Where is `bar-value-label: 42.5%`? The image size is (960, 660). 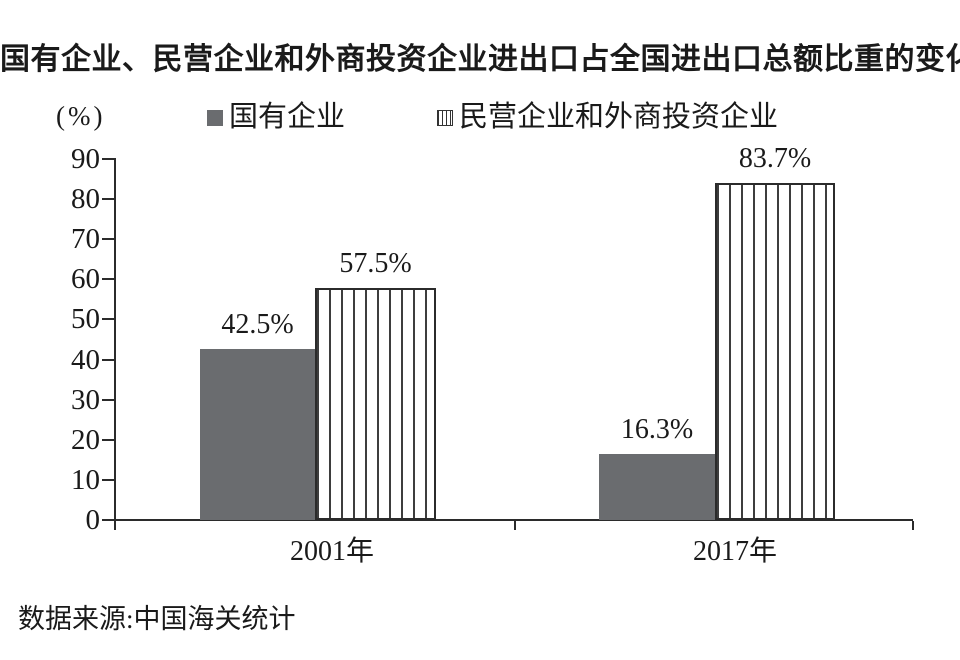 bar-value-label: 42.5% is located at coordinates (257, 324).